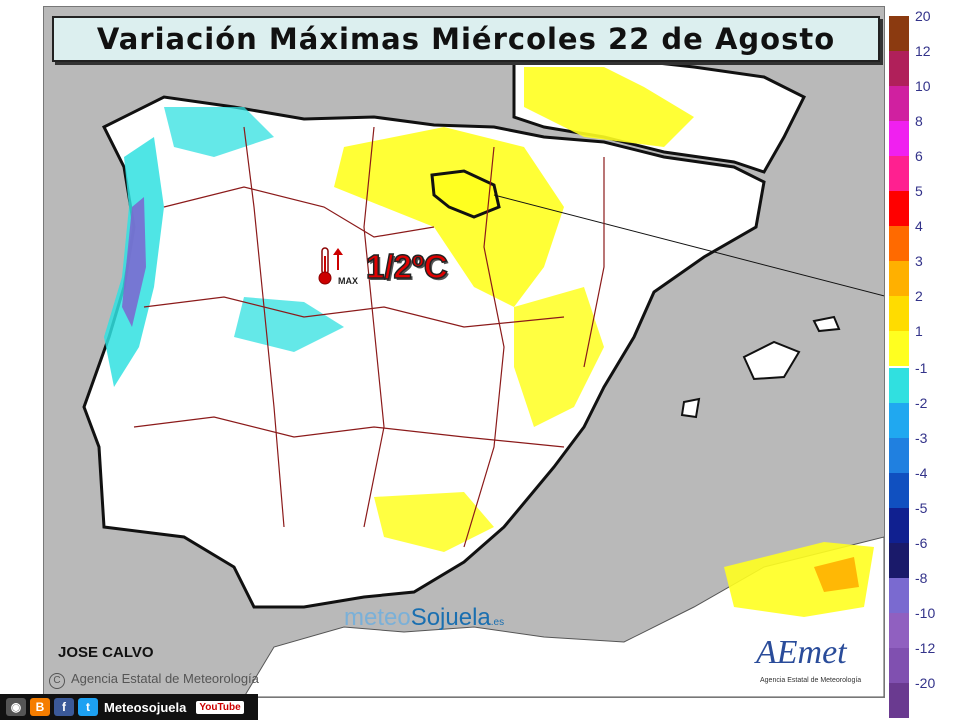 The image size is (960, 720). Describe the element at coordinates (923, 16) in the screenshot. I see `legend-positive-label: 20` at that location.